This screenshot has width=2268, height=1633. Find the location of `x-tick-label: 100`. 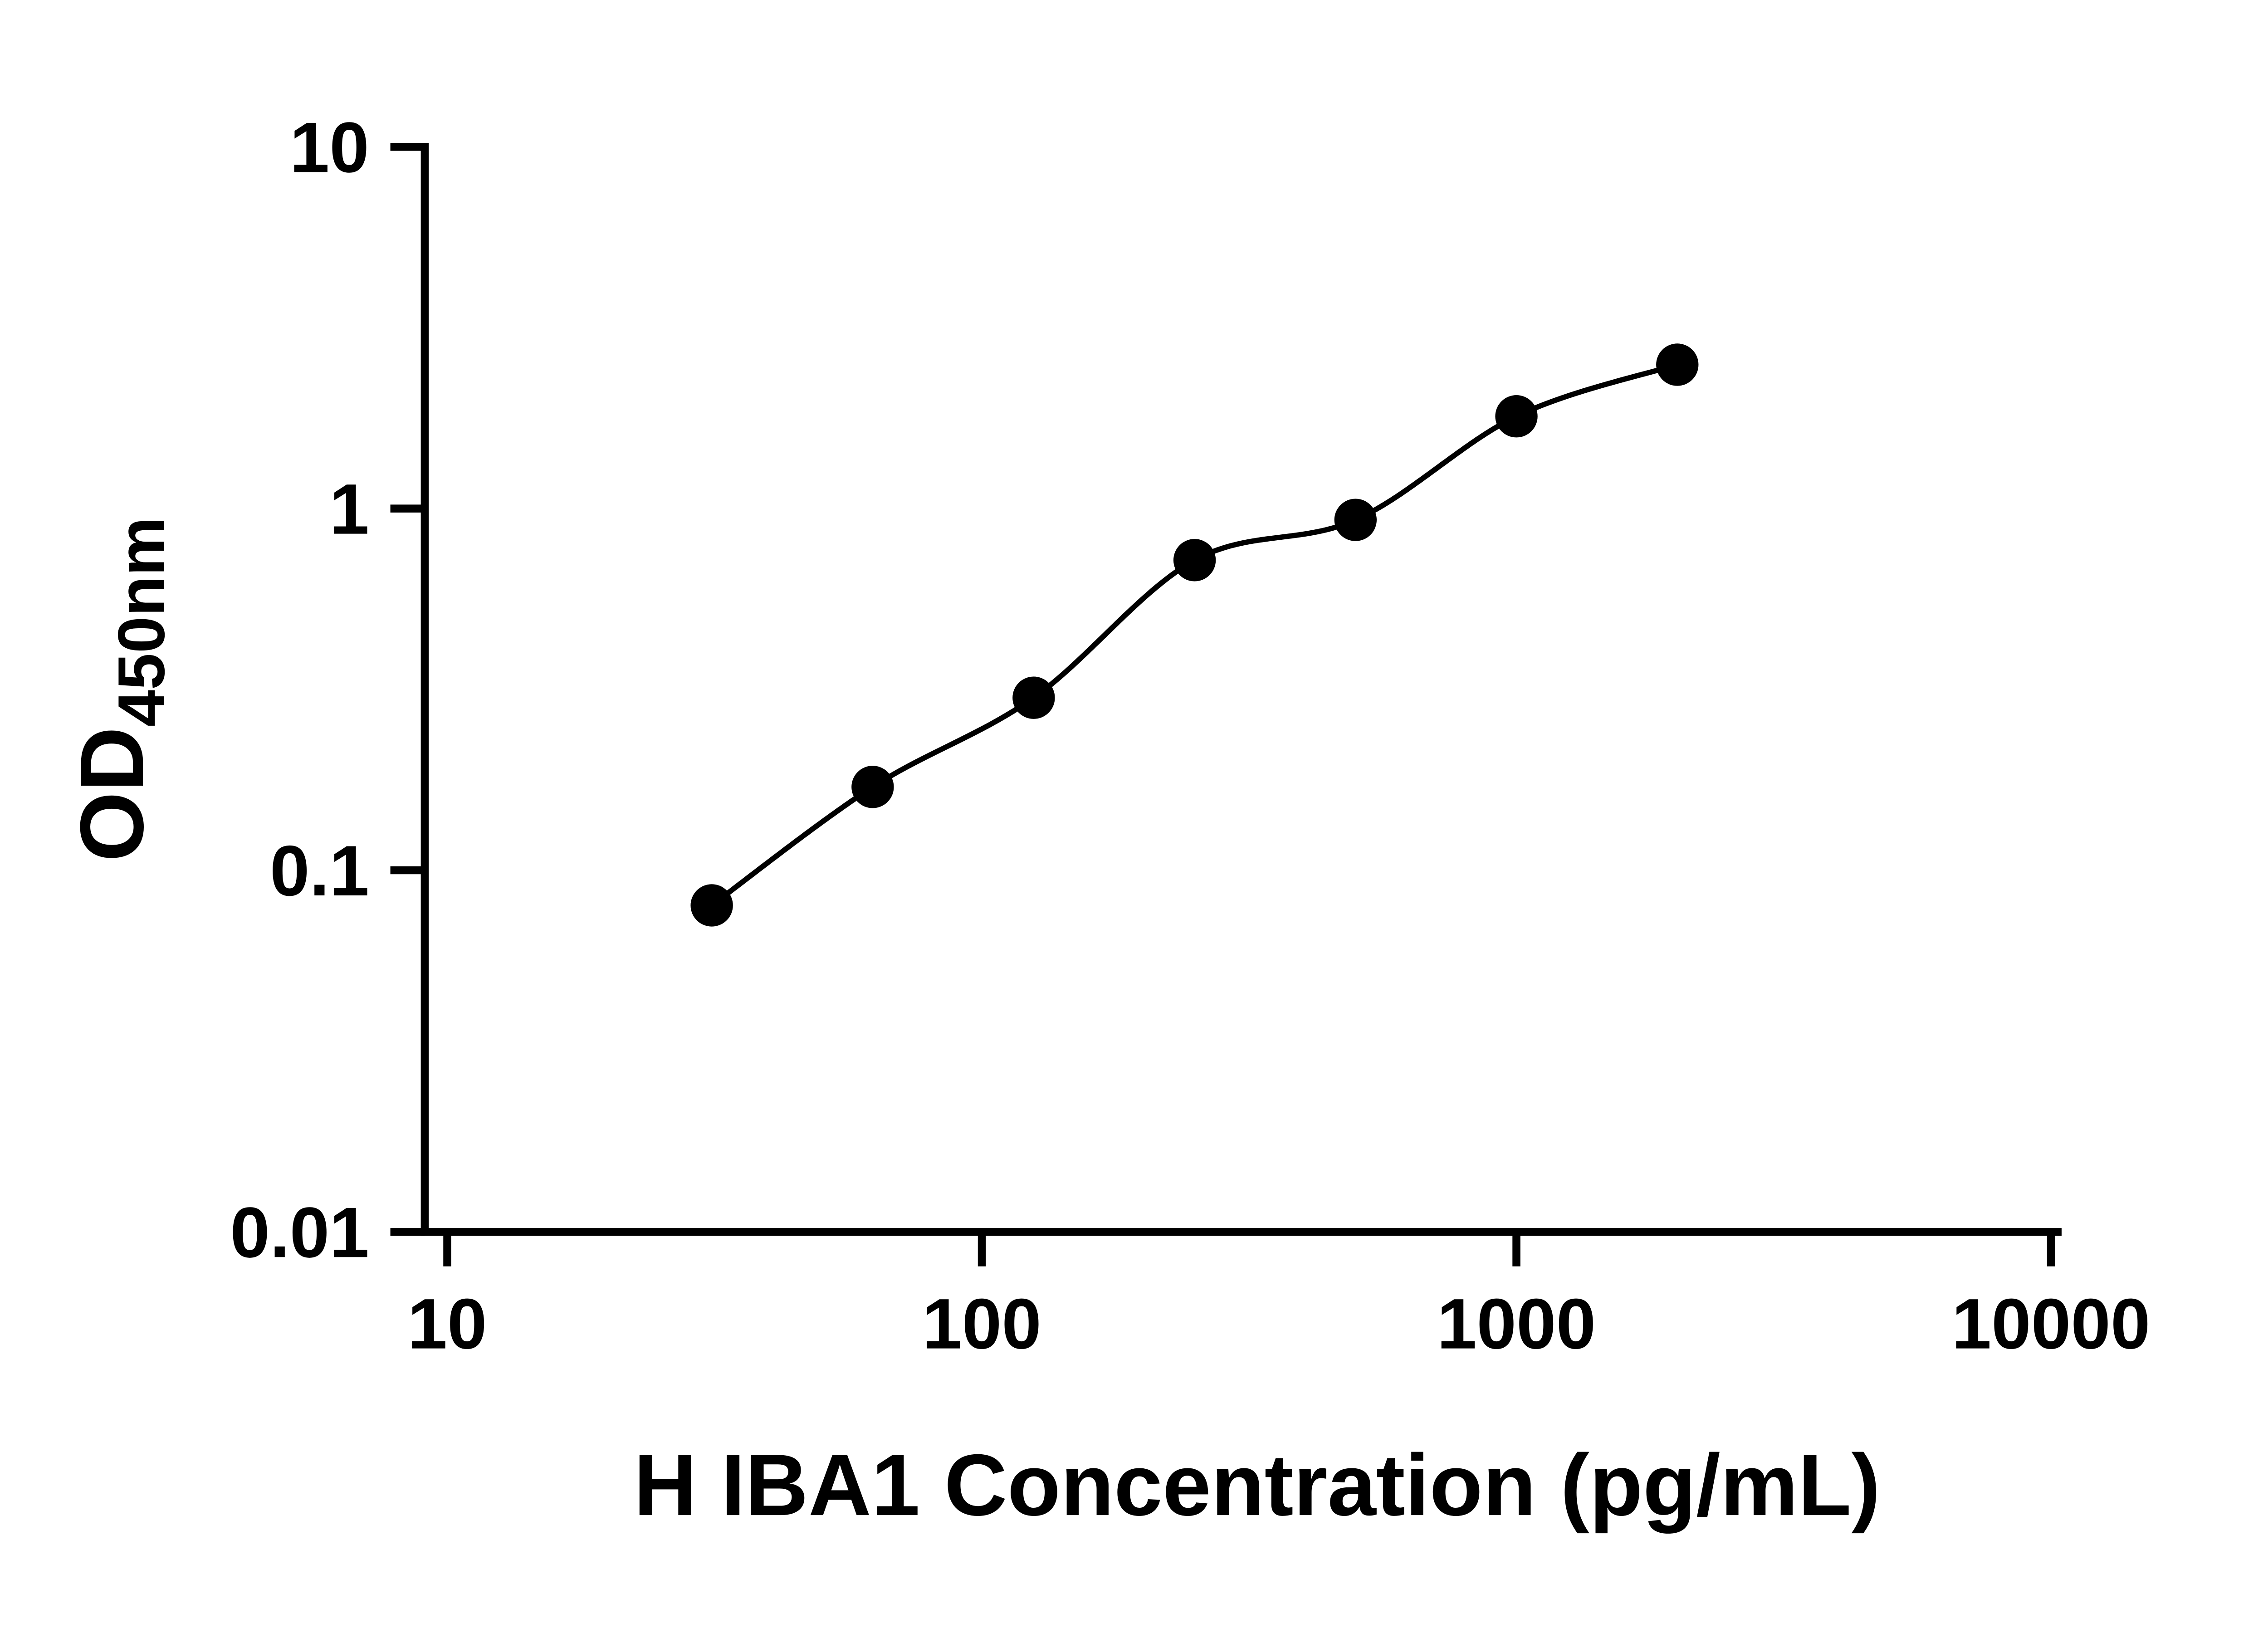

x-tick-label: 100 is located at coordinates (981, 1324).